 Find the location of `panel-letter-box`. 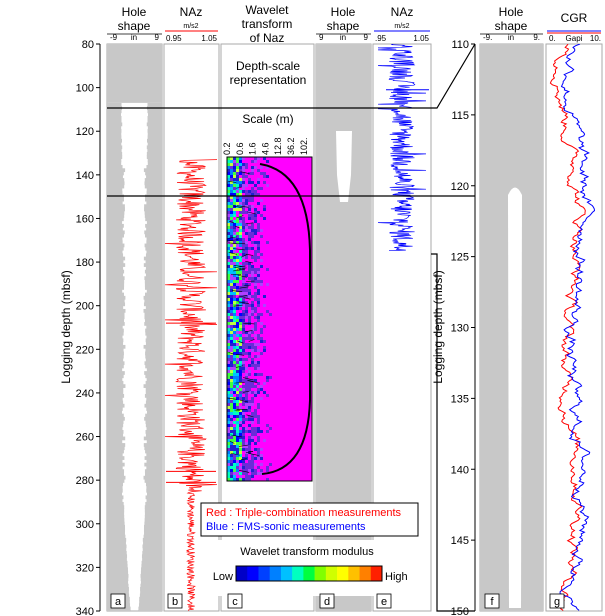

panel-letter-box is located at coordinates (235, 601).